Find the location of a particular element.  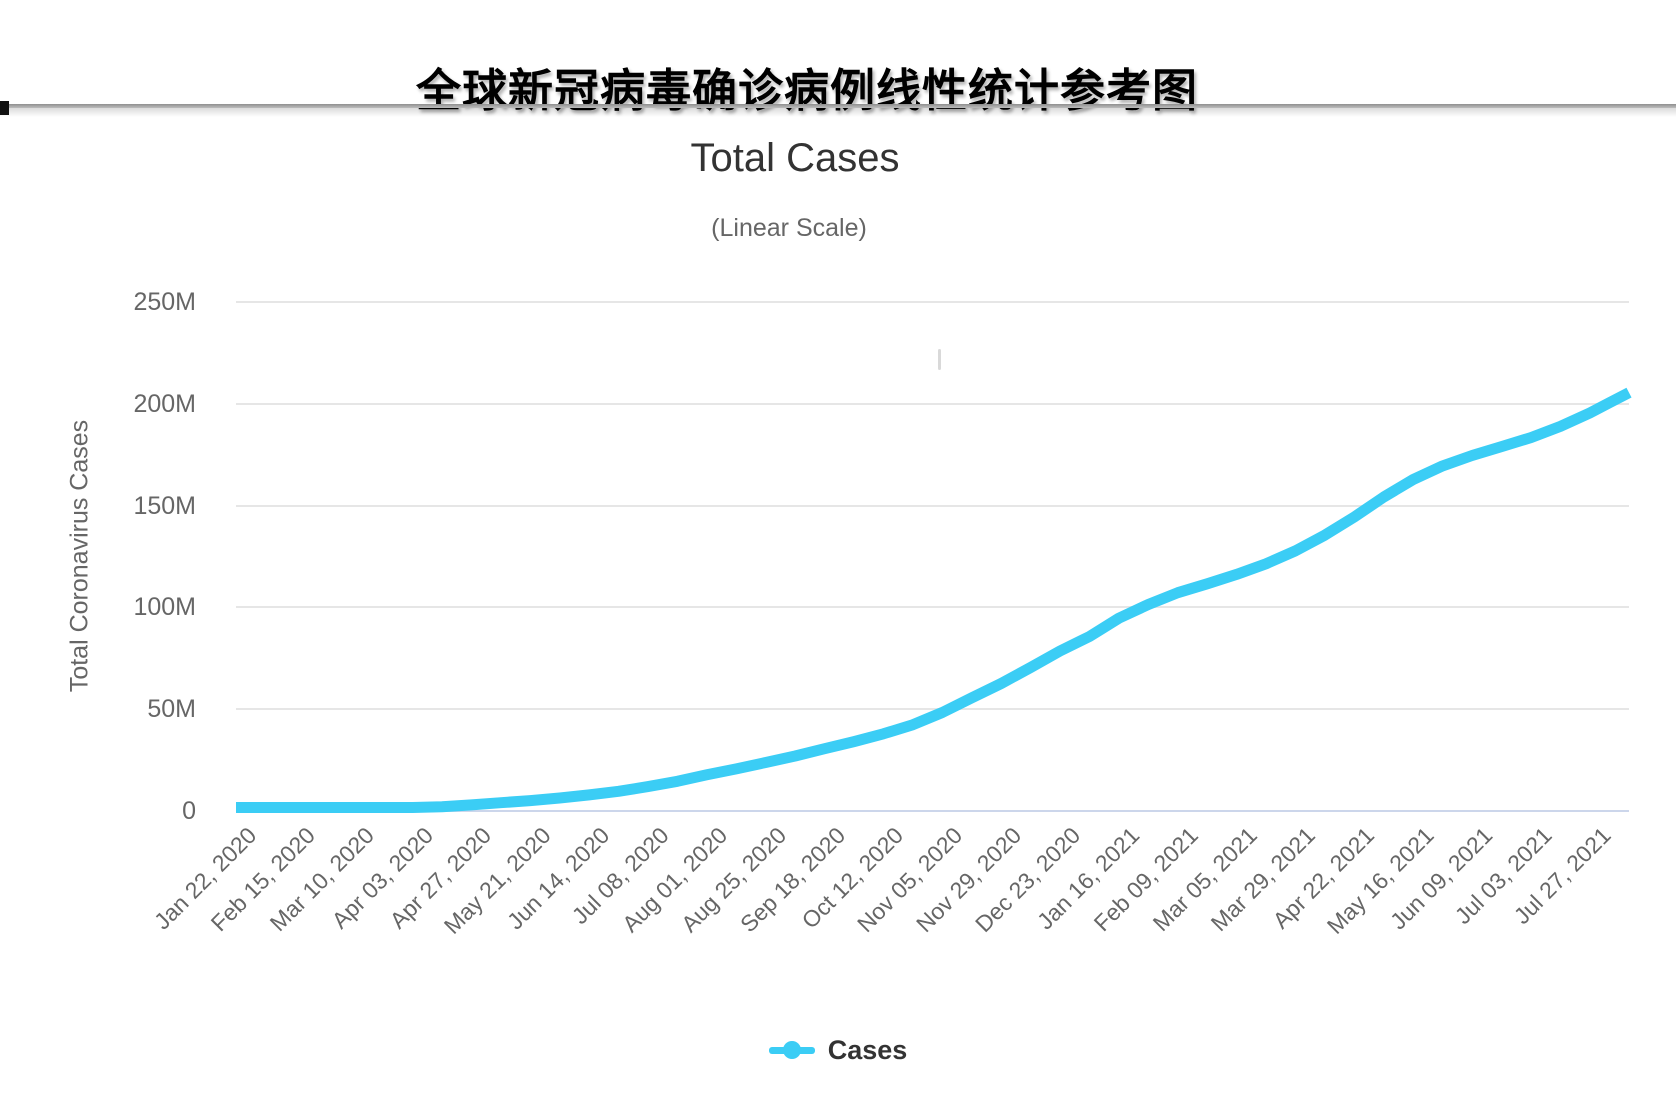

y-tick-label: 250M is located at coordinates (164, 302).